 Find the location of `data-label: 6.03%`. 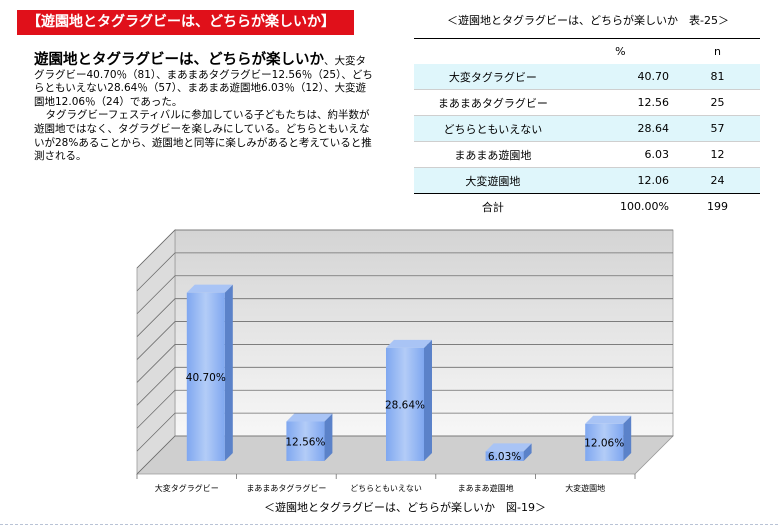

data-label: 6.03% is located at coordinates (504, 457).